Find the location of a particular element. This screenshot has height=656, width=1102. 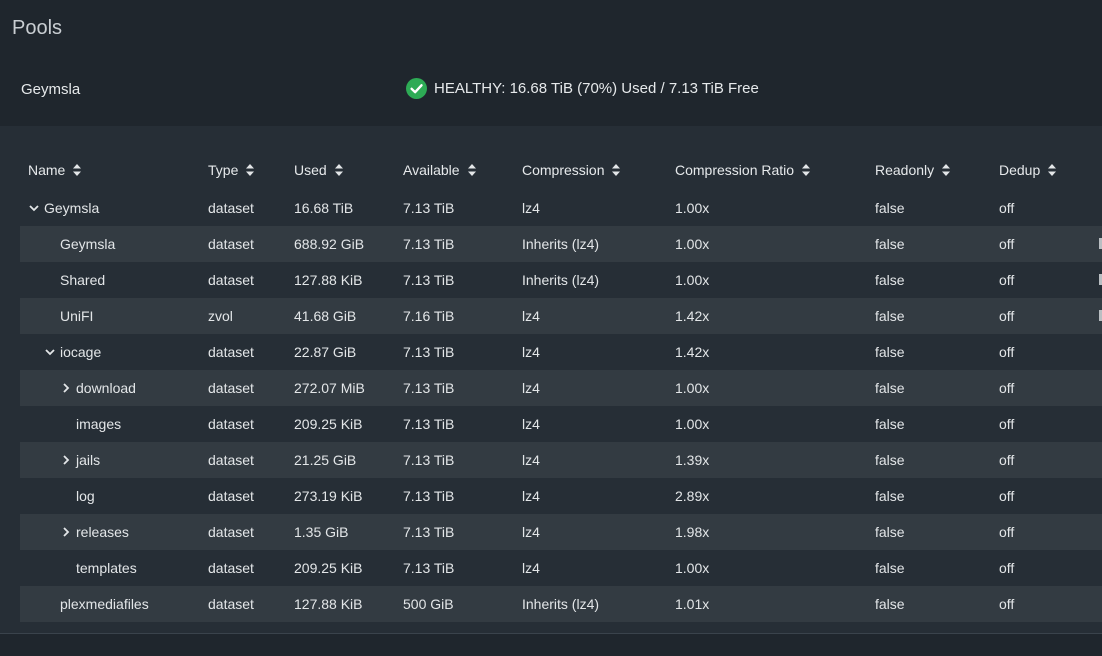

dataset-name: images is located at coordinates (99, 424).